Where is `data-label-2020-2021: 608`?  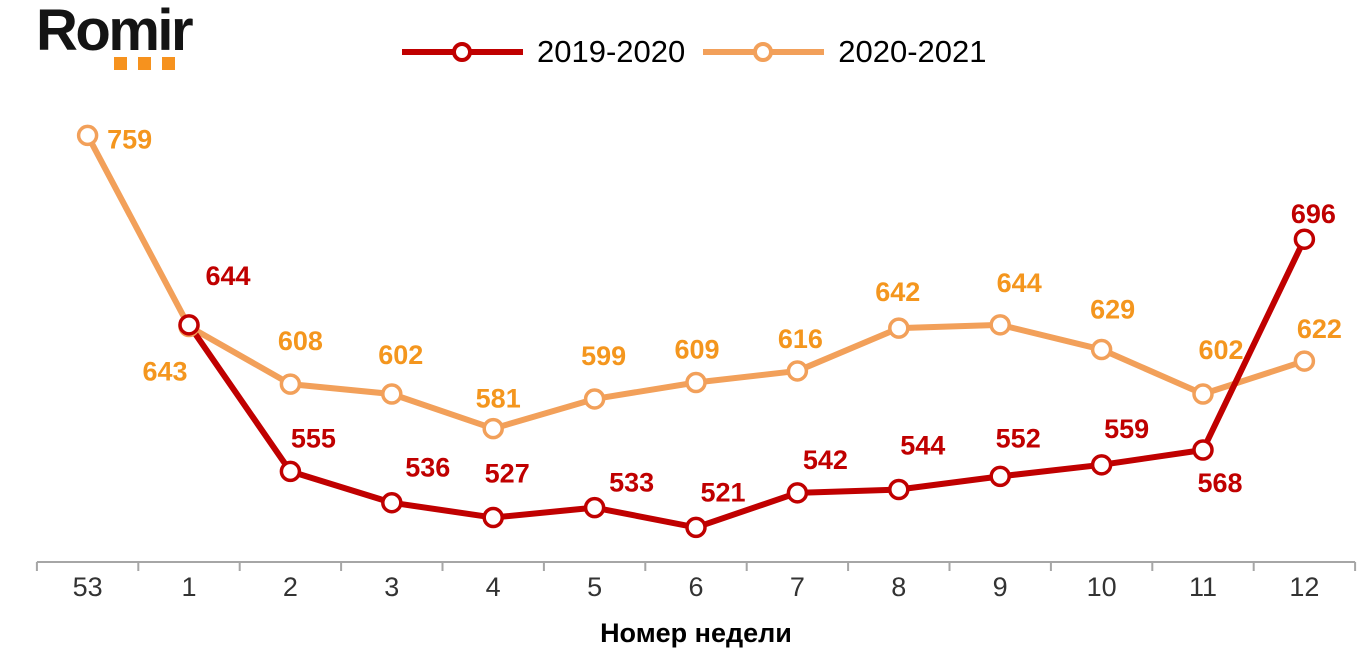 data-label-2020-2021: 608 is located at coordinates (300, 341).